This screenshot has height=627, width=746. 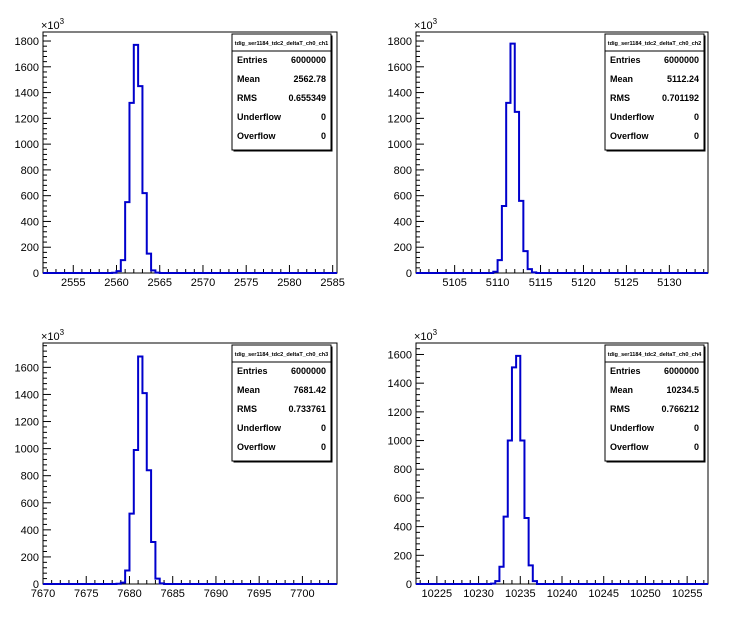 What do you see at coordinates (172, 594) in the screenshot?
I see `x-tick-label: 7685` at bounding box center [172, 594].